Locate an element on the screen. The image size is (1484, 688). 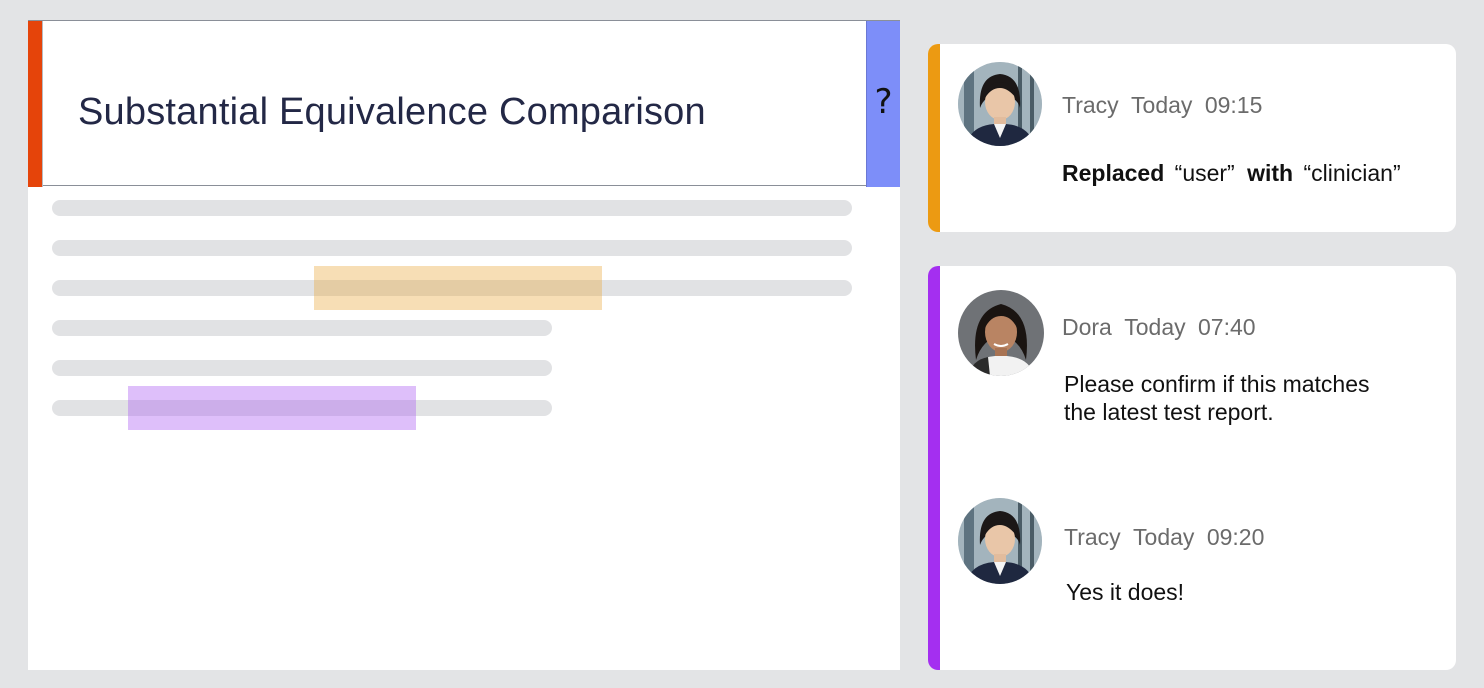
document-header: Substantial Equivalence Comparison ? is located at coordinates (464, 103).